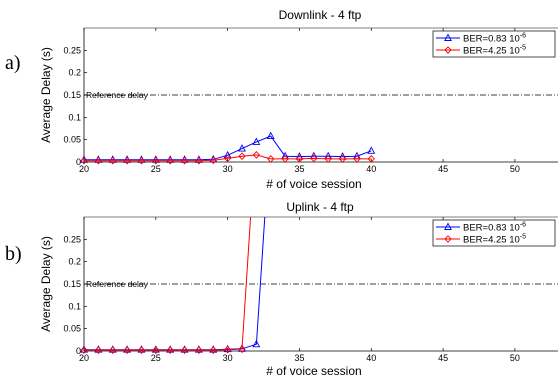  Describe the element at coordinates (13, 63) in the screenshot. I see `panel-label: a)` at that location.